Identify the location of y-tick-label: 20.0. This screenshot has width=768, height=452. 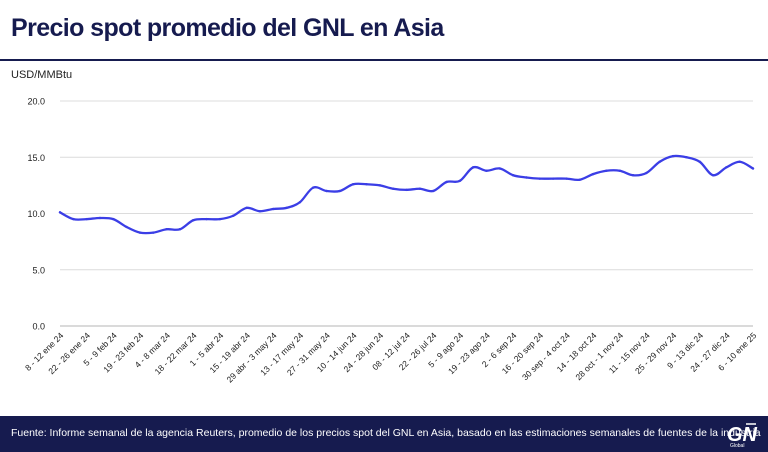
(36, 102).